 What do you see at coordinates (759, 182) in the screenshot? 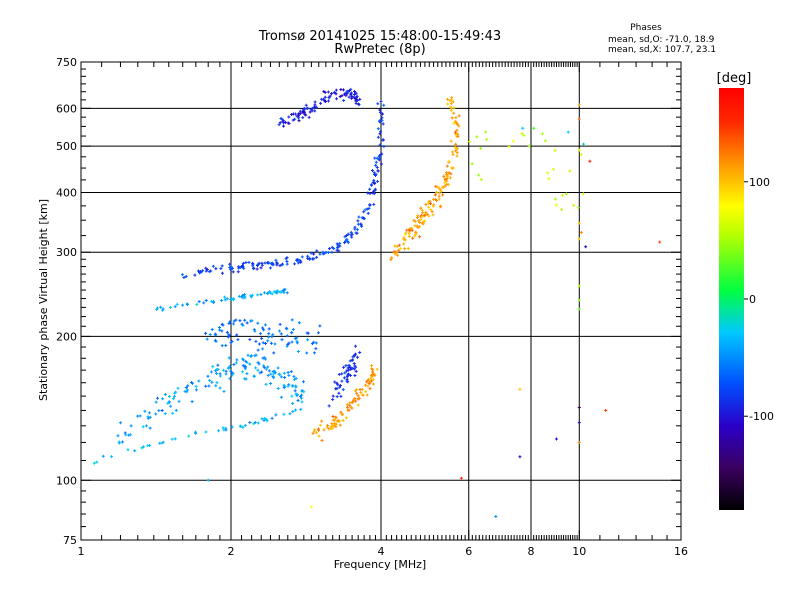
I see `colorbar-tick-label: 100` at bounding box center [759, 182].